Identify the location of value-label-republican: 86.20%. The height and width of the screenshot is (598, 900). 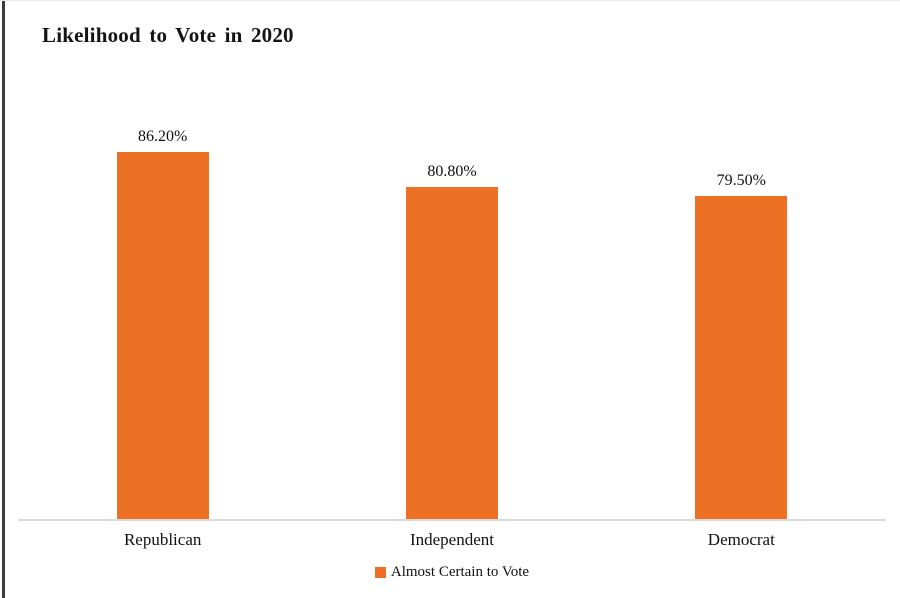
(162, 136).